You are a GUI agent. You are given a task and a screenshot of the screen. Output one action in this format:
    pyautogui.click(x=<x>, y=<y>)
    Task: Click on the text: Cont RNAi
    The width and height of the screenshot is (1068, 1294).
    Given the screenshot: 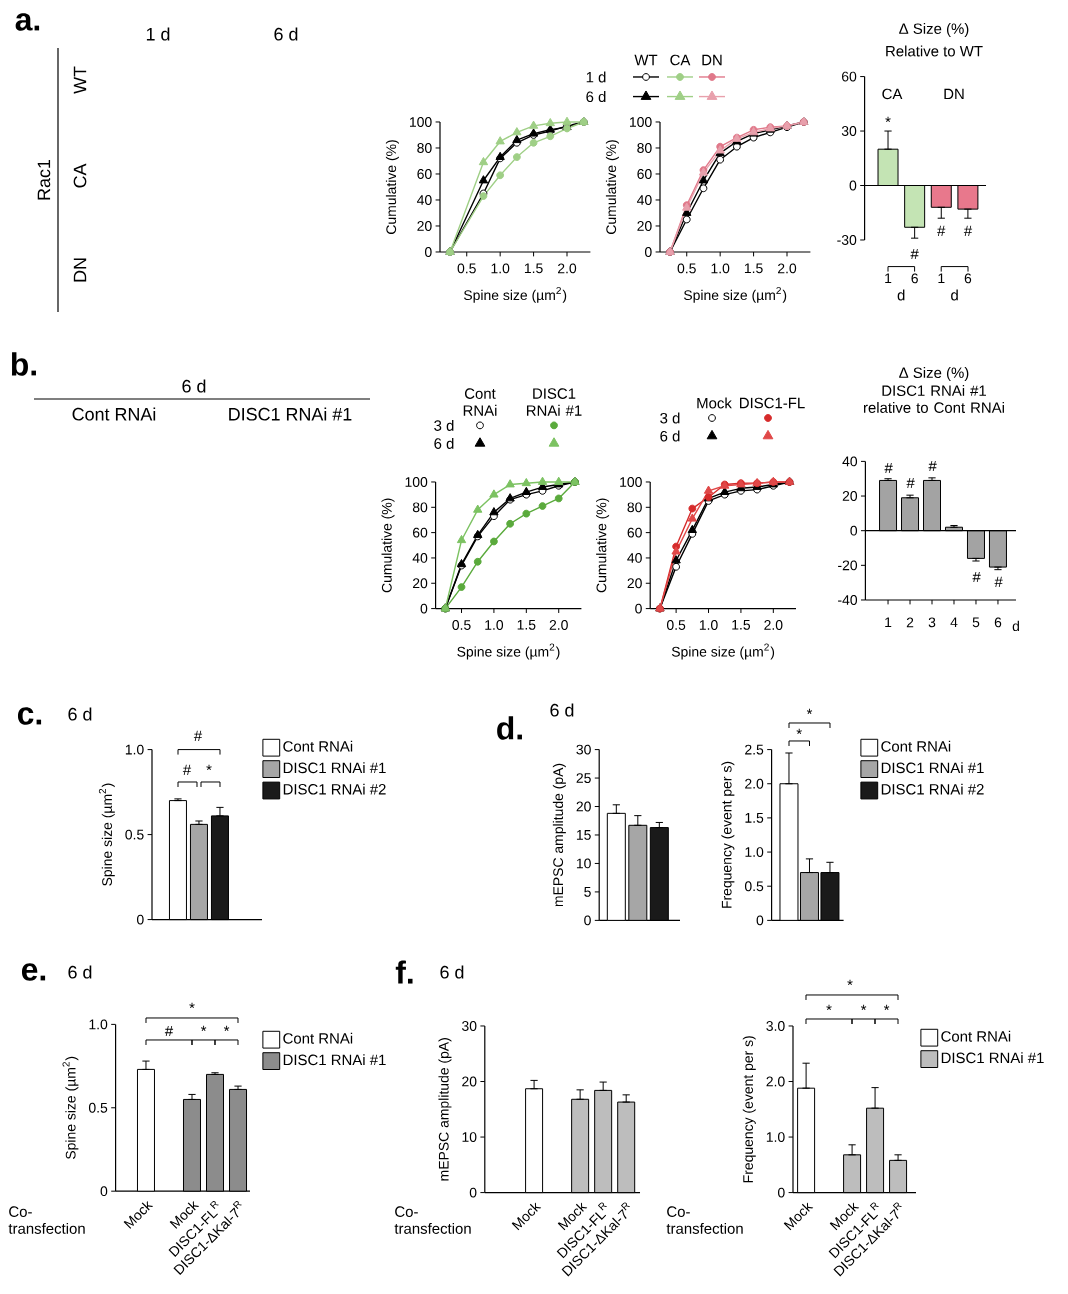 What is the action you would take?
    pyautogui.click(x=114, y=414)
    